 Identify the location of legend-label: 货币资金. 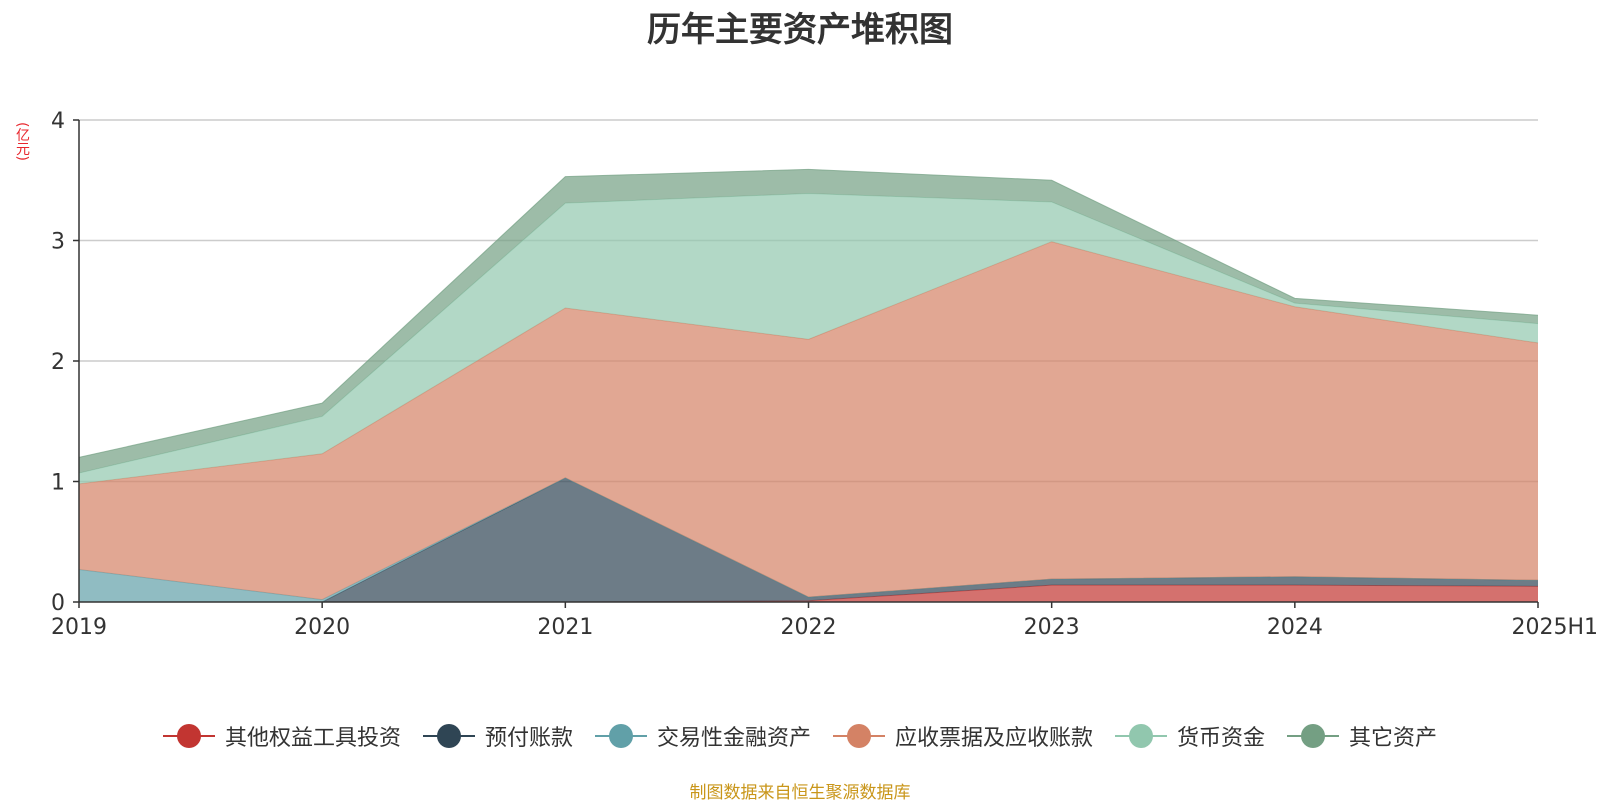
(1221, 738).